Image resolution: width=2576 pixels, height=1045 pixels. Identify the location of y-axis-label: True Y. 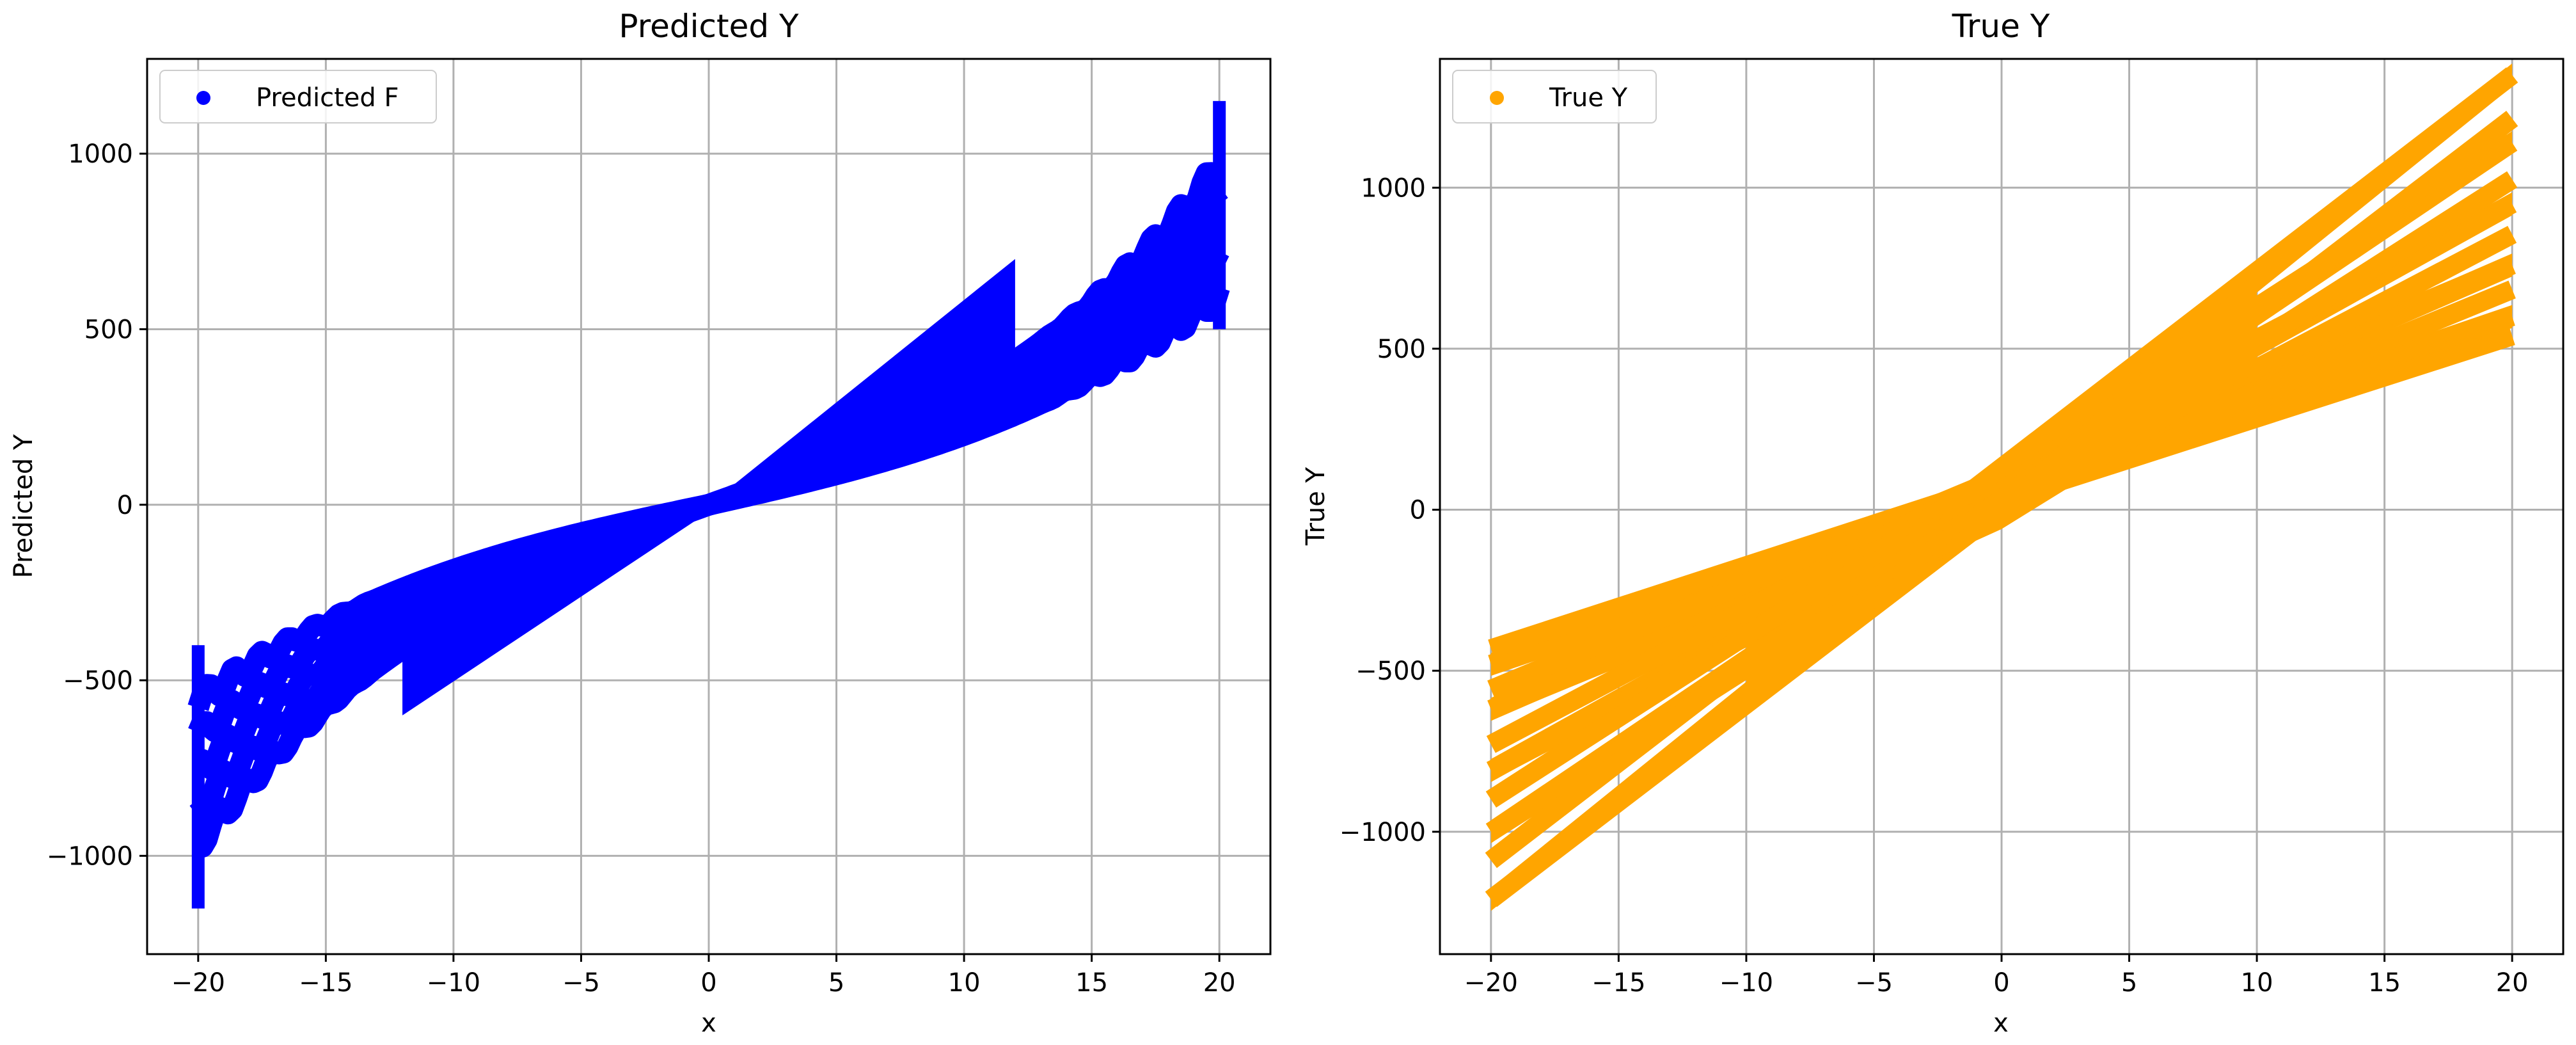
(1316, 506).